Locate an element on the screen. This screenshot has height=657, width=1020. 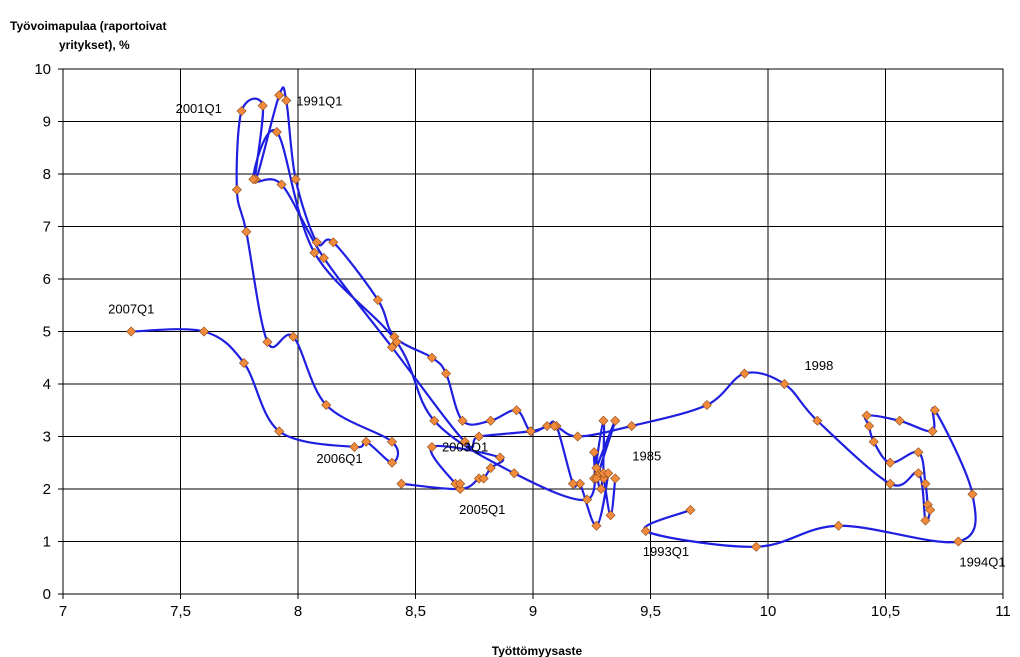
x-tick-label: 10,5 is located at coordinates (885, 611).